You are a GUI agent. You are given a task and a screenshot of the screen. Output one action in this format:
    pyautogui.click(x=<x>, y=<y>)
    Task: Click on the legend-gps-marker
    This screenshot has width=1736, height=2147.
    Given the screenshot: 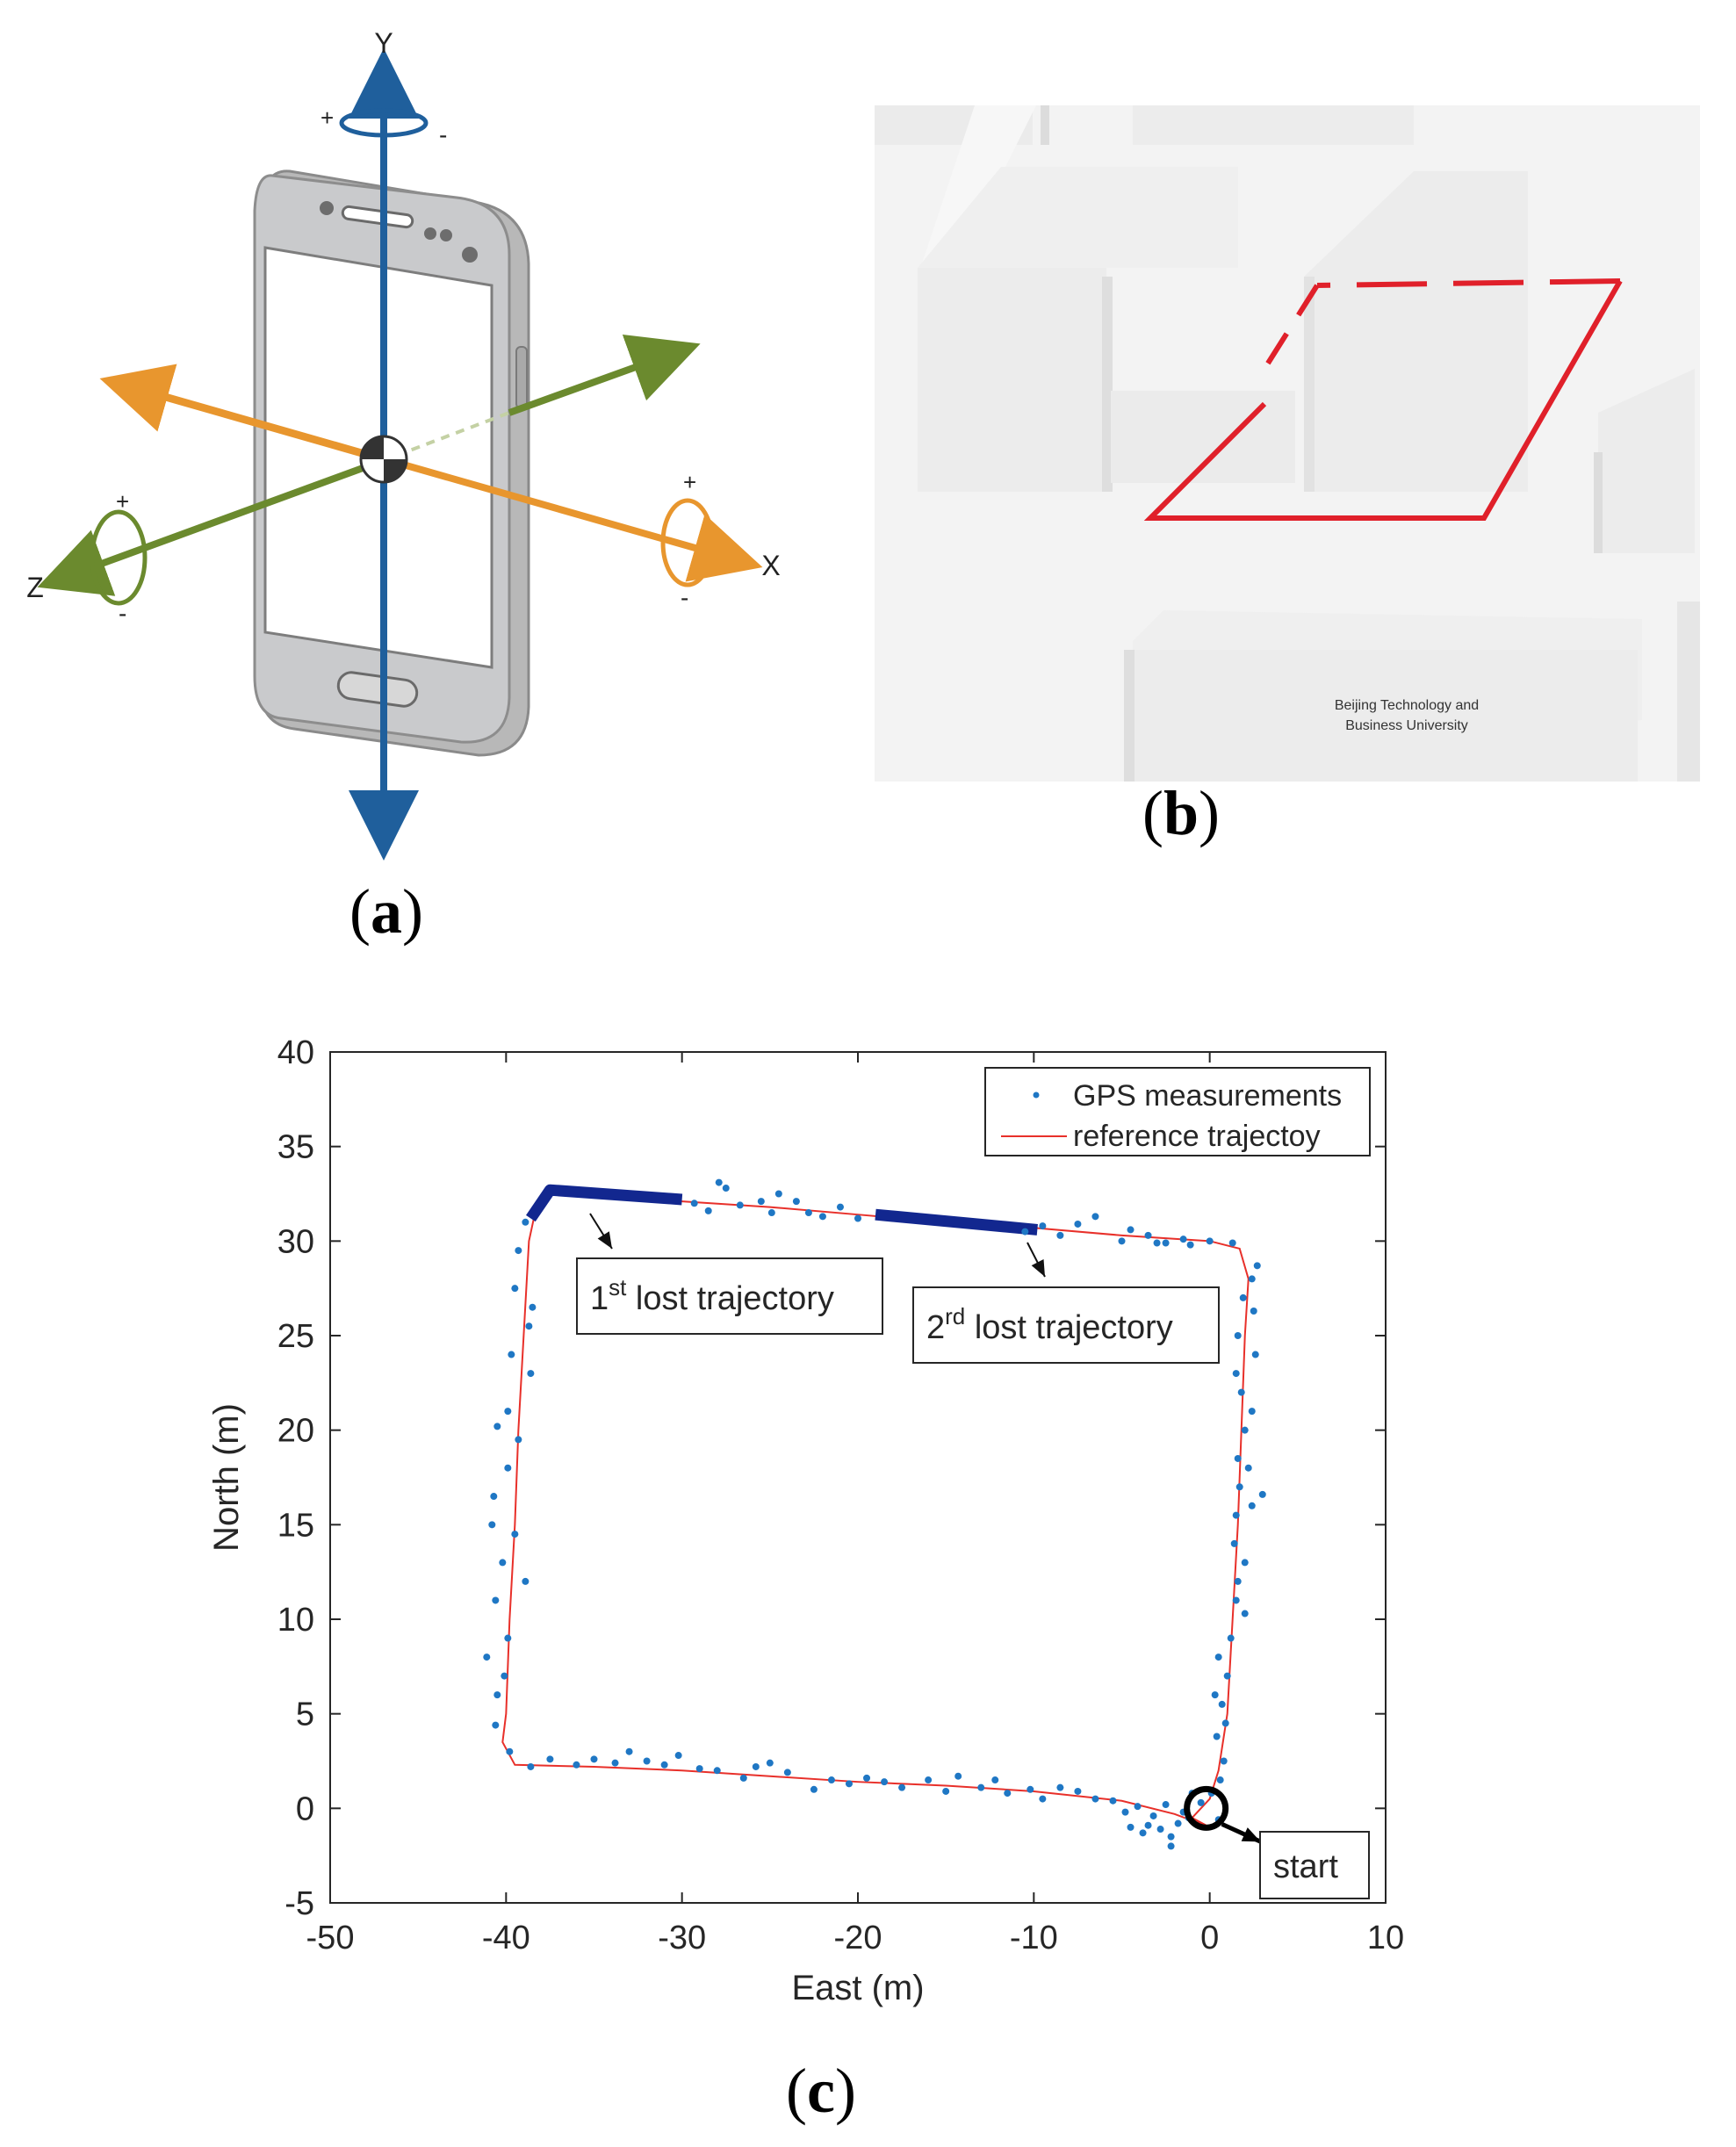 What is the action you would take?
    pyautogui.click(x=1036, y=1095)
    